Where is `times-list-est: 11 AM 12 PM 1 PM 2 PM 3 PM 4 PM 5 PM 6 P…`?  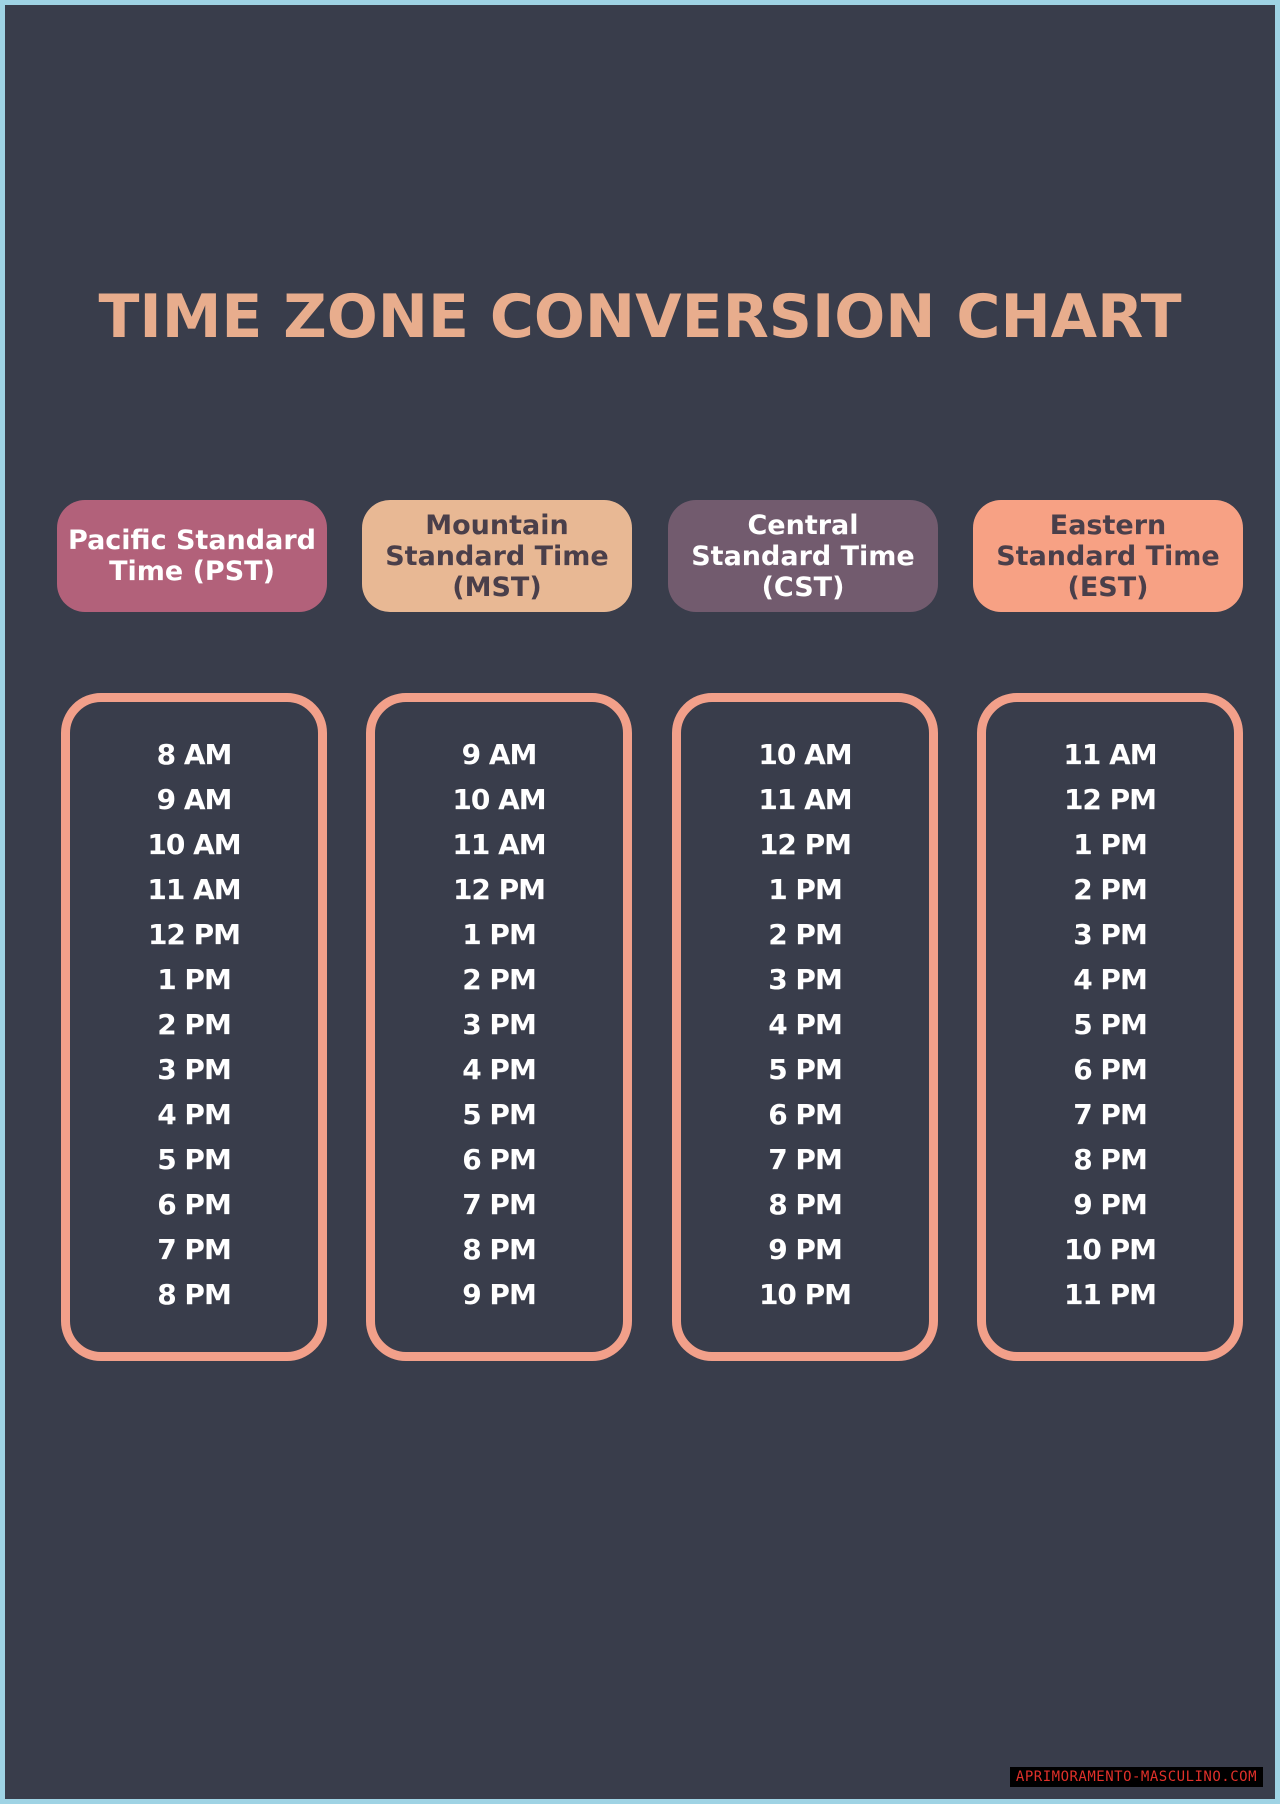
times-list-est: 11 AM 12 PM 1 PM 2 PM 3 PM 4 PM 5 PM 6 P… is located at coordinates (1110, 1024).